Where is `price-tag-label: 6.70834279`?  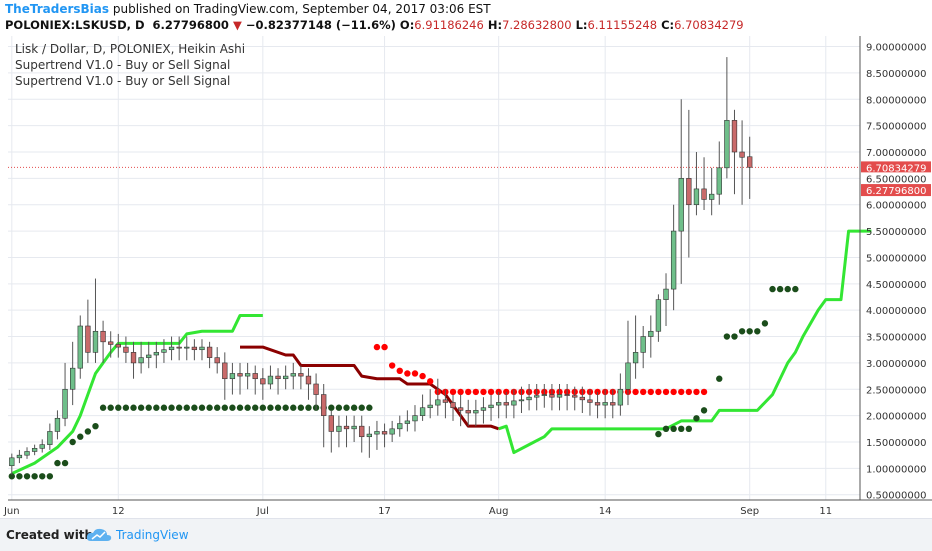
price-tag-label: 6.70834279 is located at coordinates (896, 168).